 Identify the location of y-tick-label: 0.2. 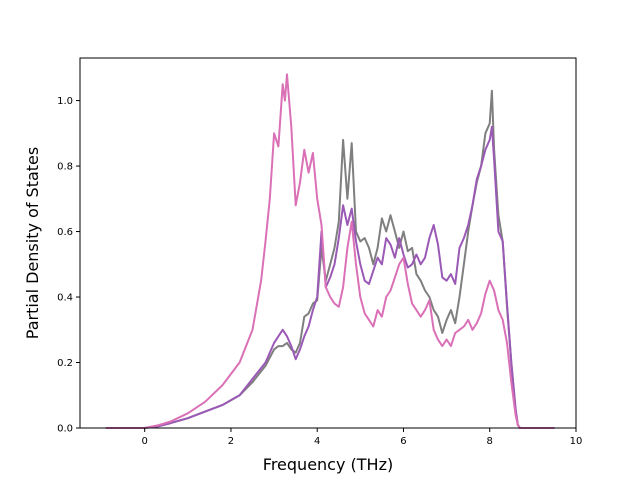
(65, 363).